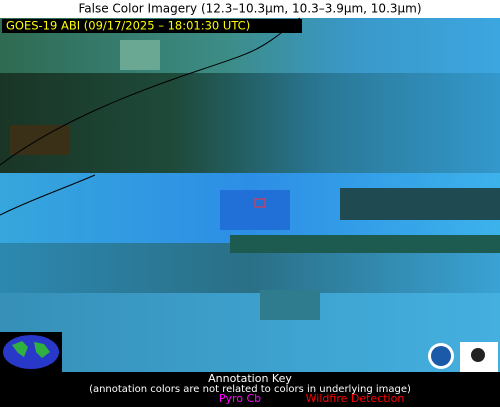 Image resolution: width=500 pixels, height=411 pixels. I want to click on globe-inset, so click(31, 352).